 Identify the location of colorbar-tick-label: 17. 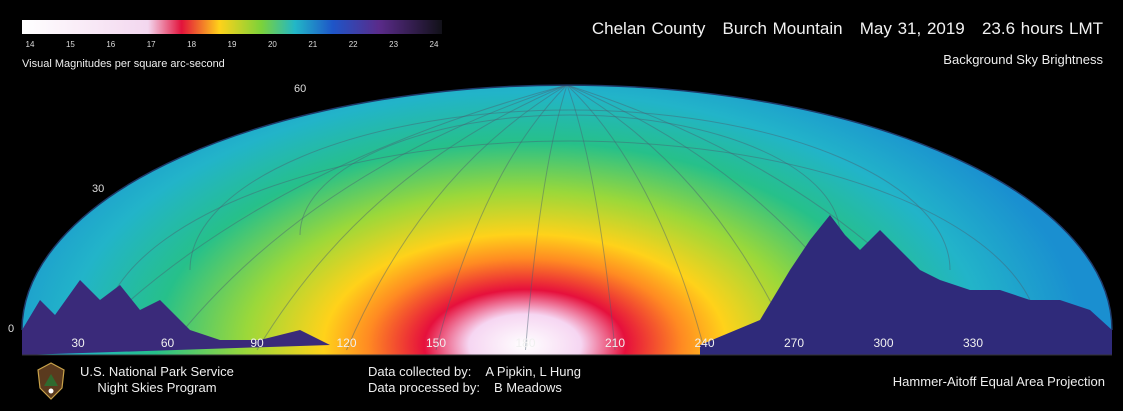
(151, 44).